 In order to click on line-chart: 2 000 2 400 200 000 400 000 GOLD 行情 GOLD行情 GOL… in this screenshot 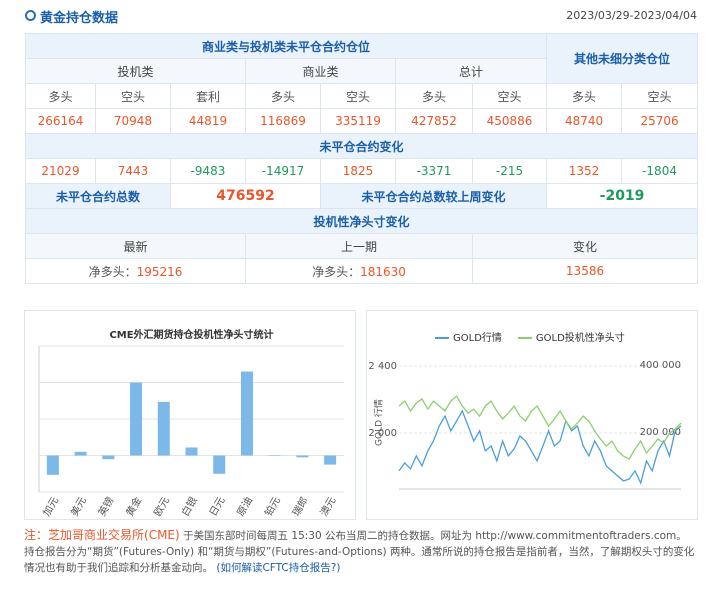, I will do `click(525, 410)`.